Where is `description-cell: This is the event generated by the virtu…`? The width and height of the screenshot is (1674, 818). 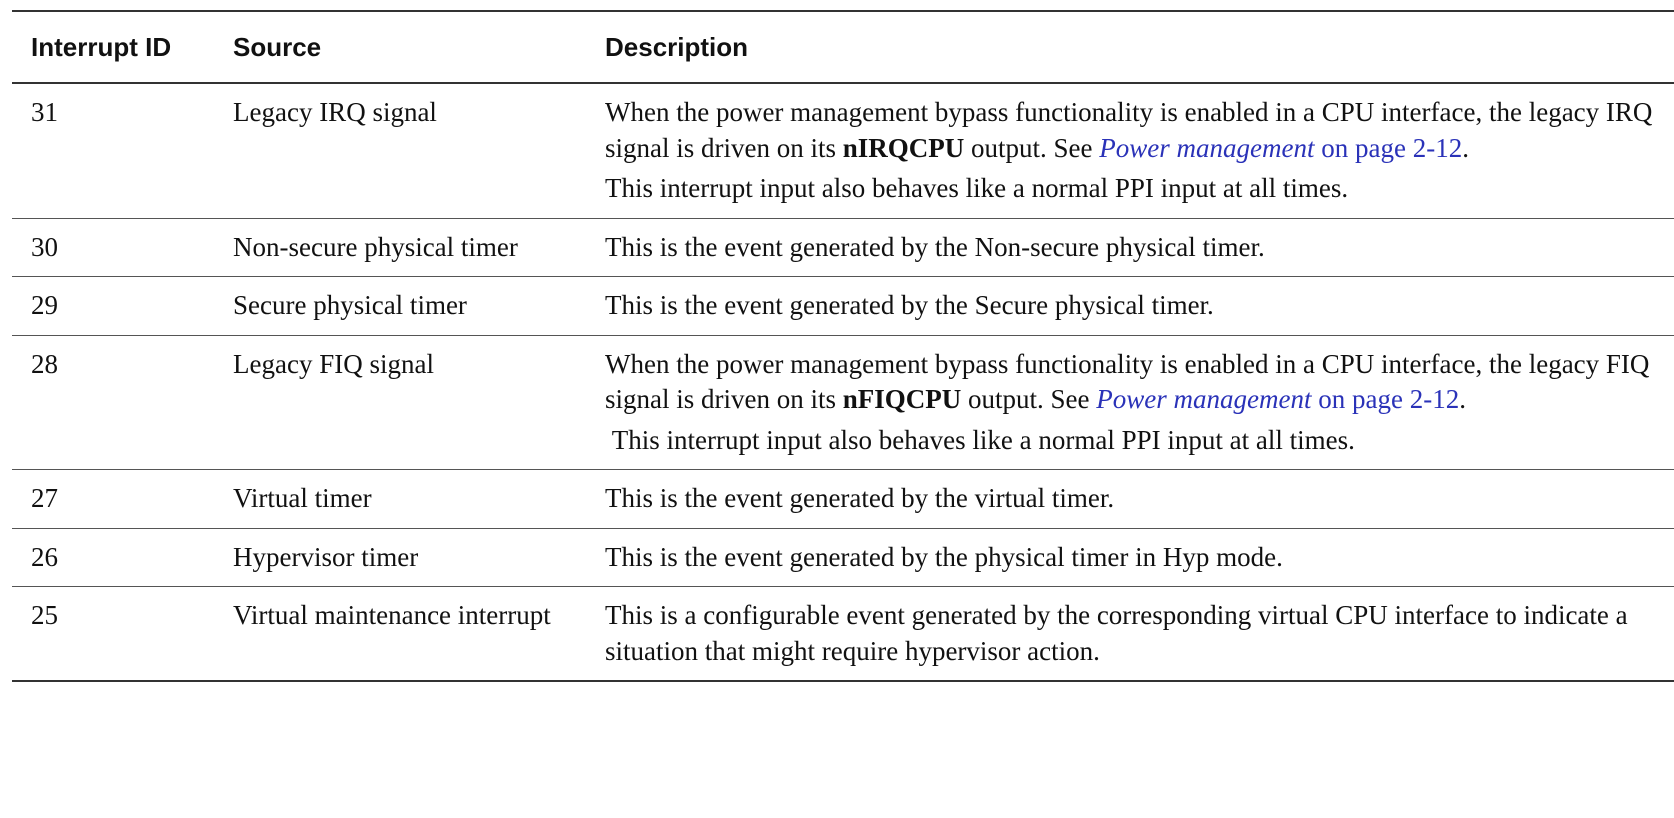 description-cell: This is the event generated by the virtu… is located at coordinates (860, 498).